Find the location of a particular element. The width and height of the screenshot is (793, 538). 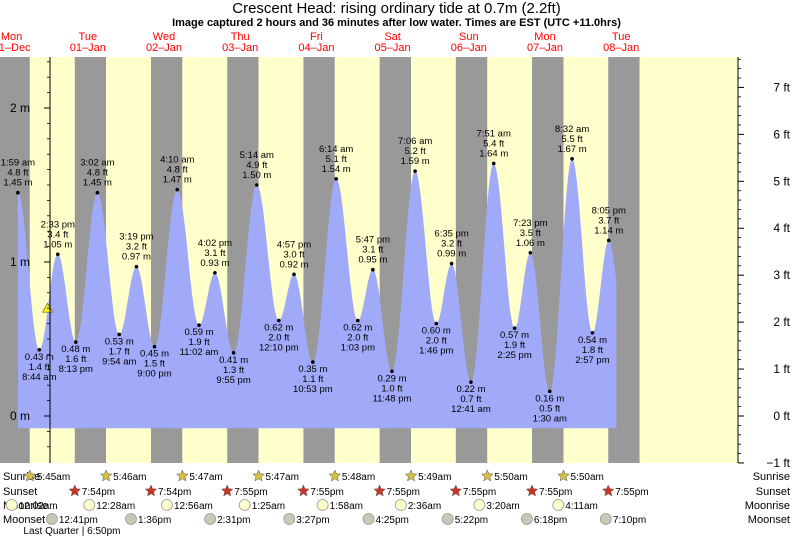

moonset-time: 2:31pm is located at coordinates (233, 520).